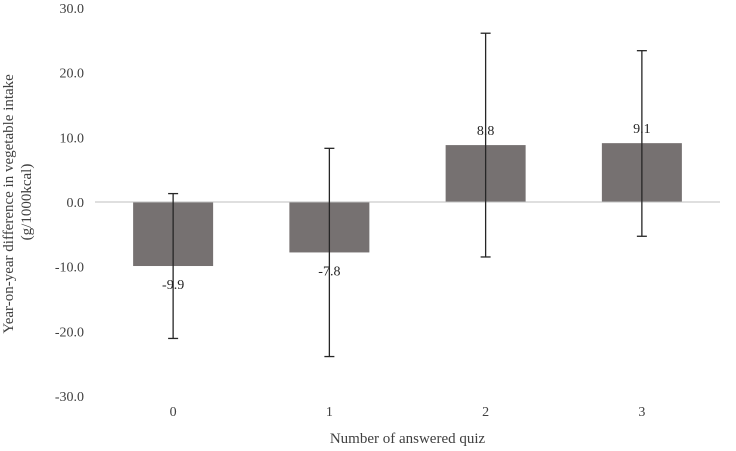  I want to click on data-label: -9.9, so click(173, 285).